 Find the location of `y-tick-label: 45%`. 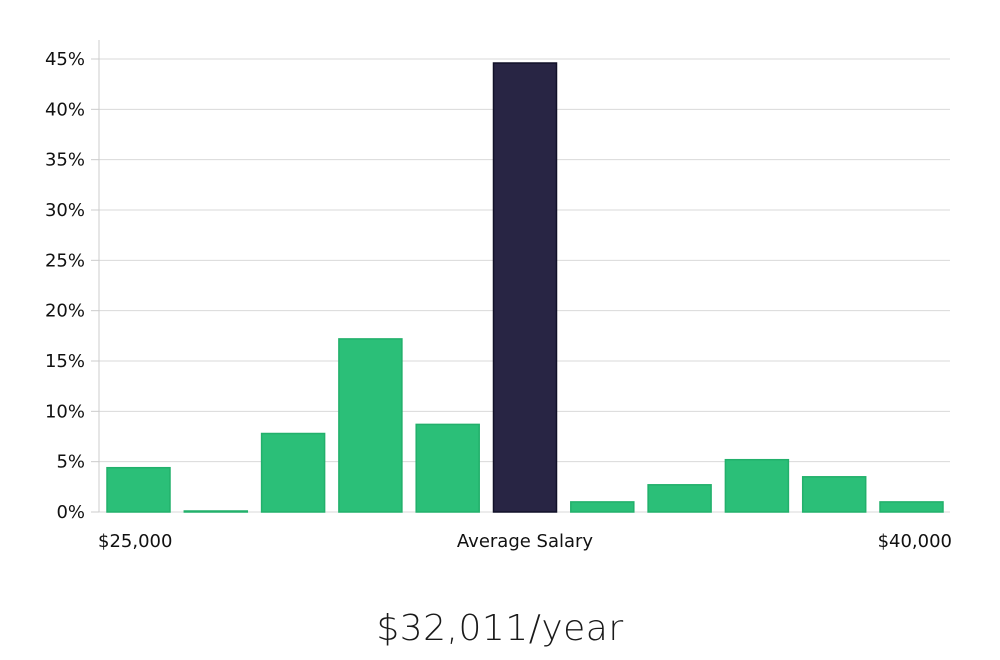

y-tick-label: 45% is located at coordinates (65, 59).